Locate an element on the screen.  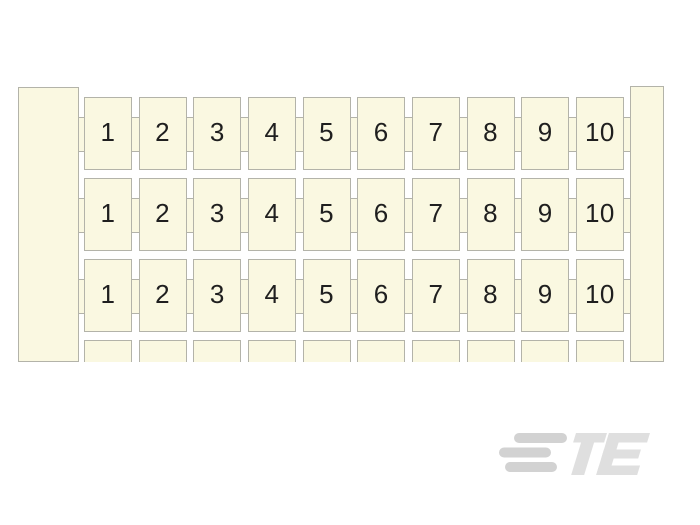
carrier-strip-right is located at coordinates (647, 224).